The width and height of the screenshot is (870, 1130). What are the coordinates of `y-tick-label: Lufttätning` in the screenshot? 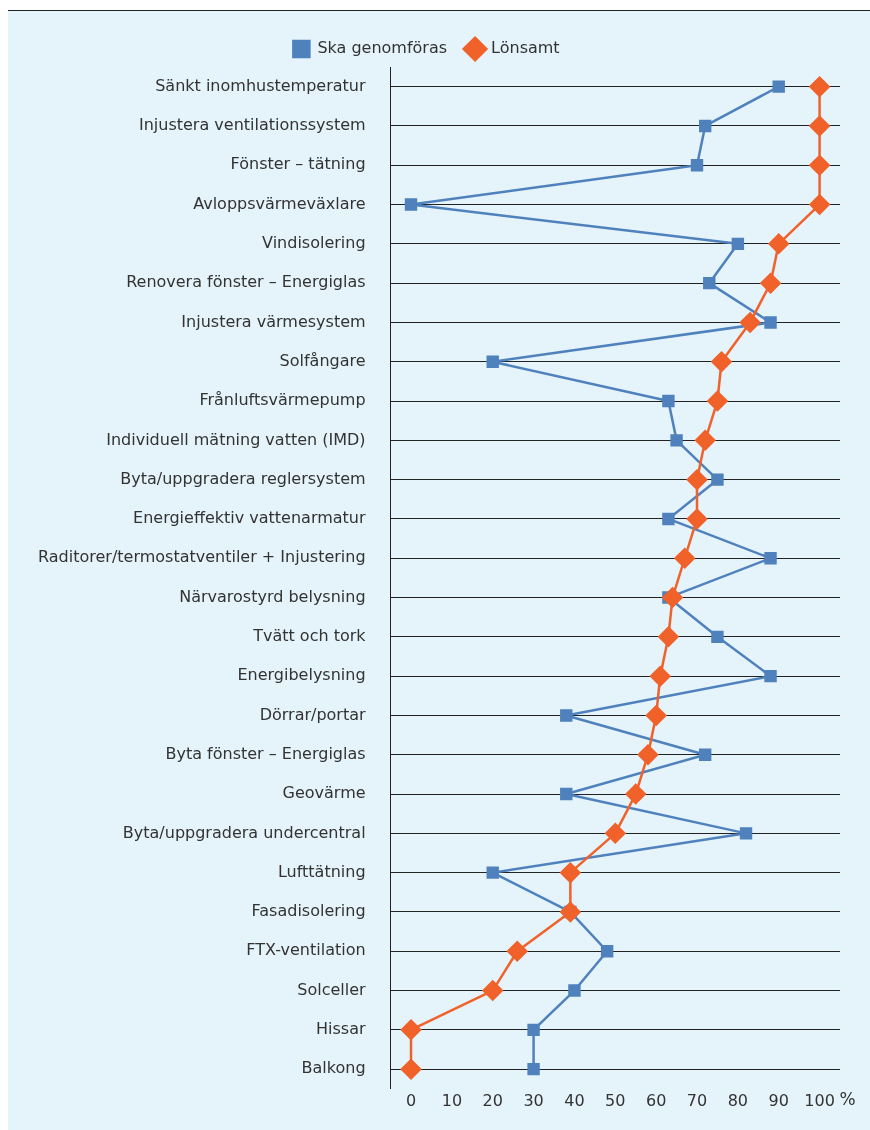 It's located at (321, 871).